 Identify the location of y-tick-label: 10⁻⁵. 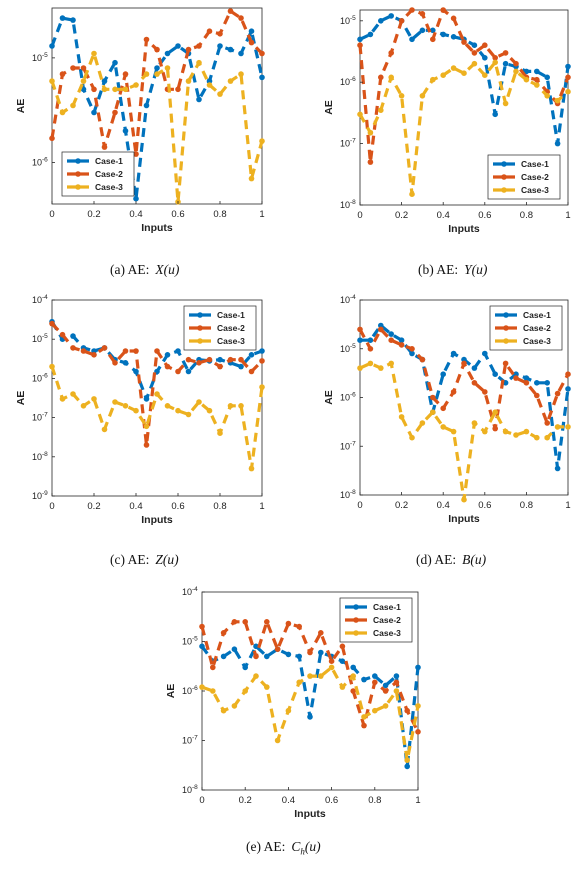
(348, 20).